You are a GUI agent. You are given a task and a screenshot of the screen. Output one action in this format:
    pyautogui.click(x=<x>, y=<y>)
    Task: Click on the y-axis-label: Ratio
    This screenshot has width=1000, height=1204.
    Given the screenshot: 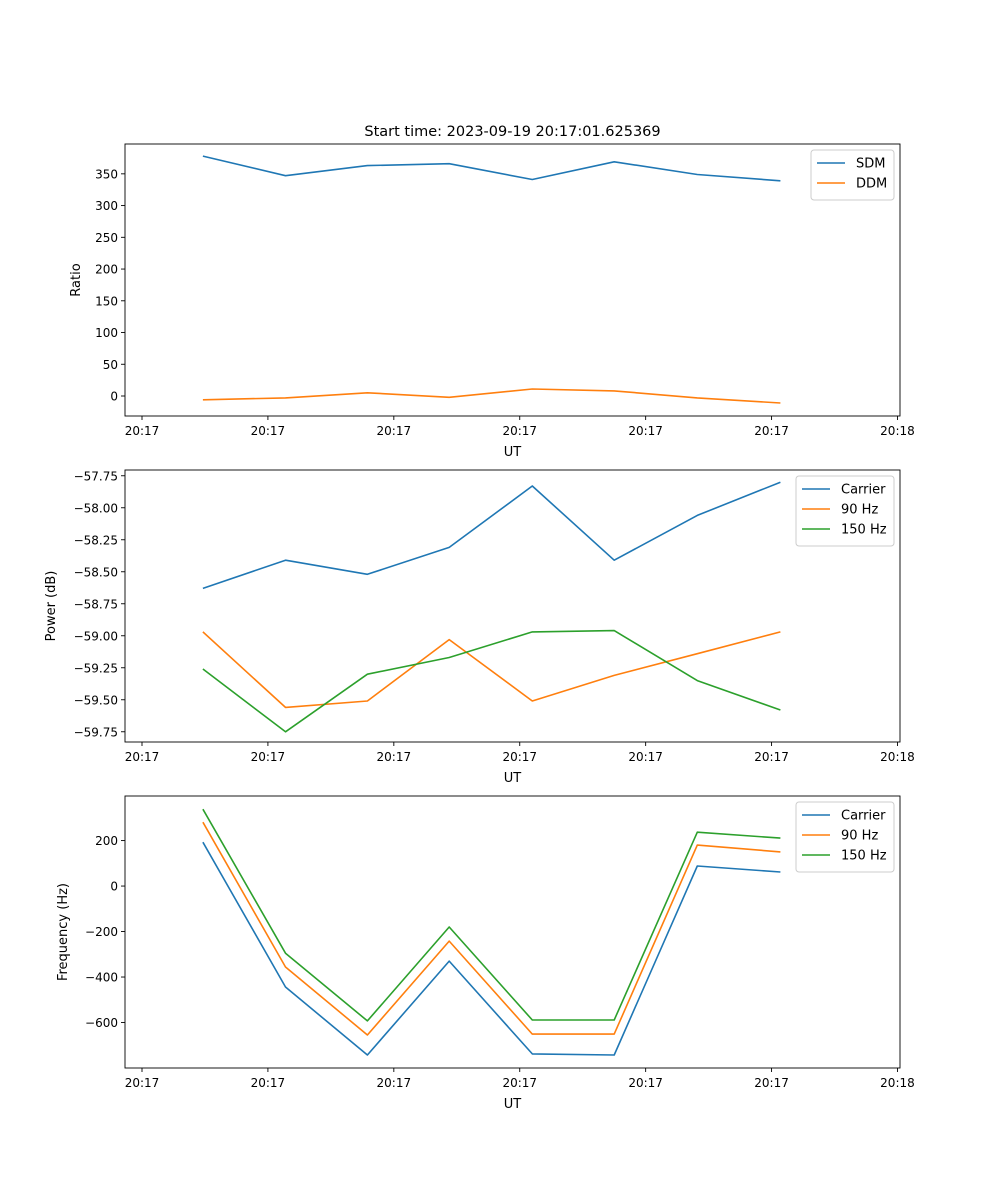 What is the action you would take?
    pyautogui.click(x=76, y=279)
    